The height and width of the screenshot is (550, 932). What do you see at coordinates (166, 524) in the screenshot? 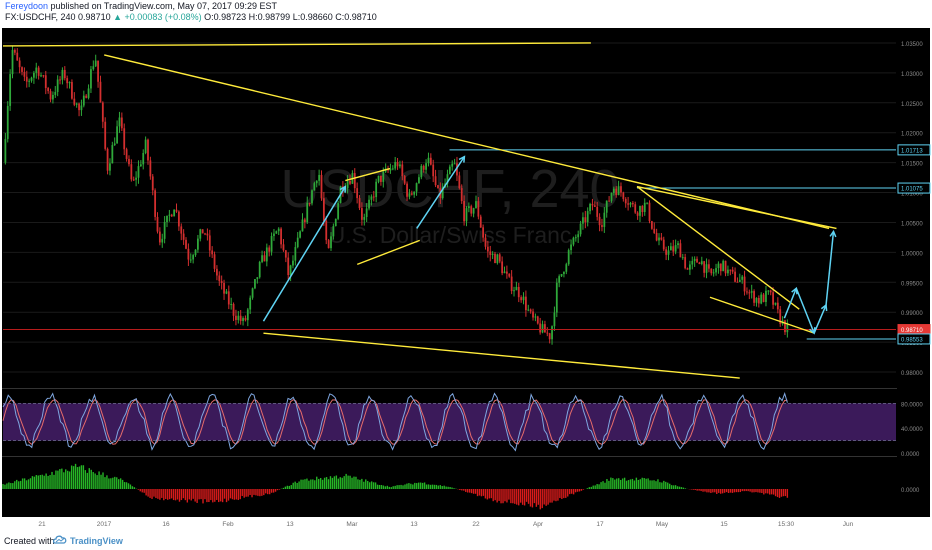
I see `time-tick-label: 16` at bounding box center [166, 524].